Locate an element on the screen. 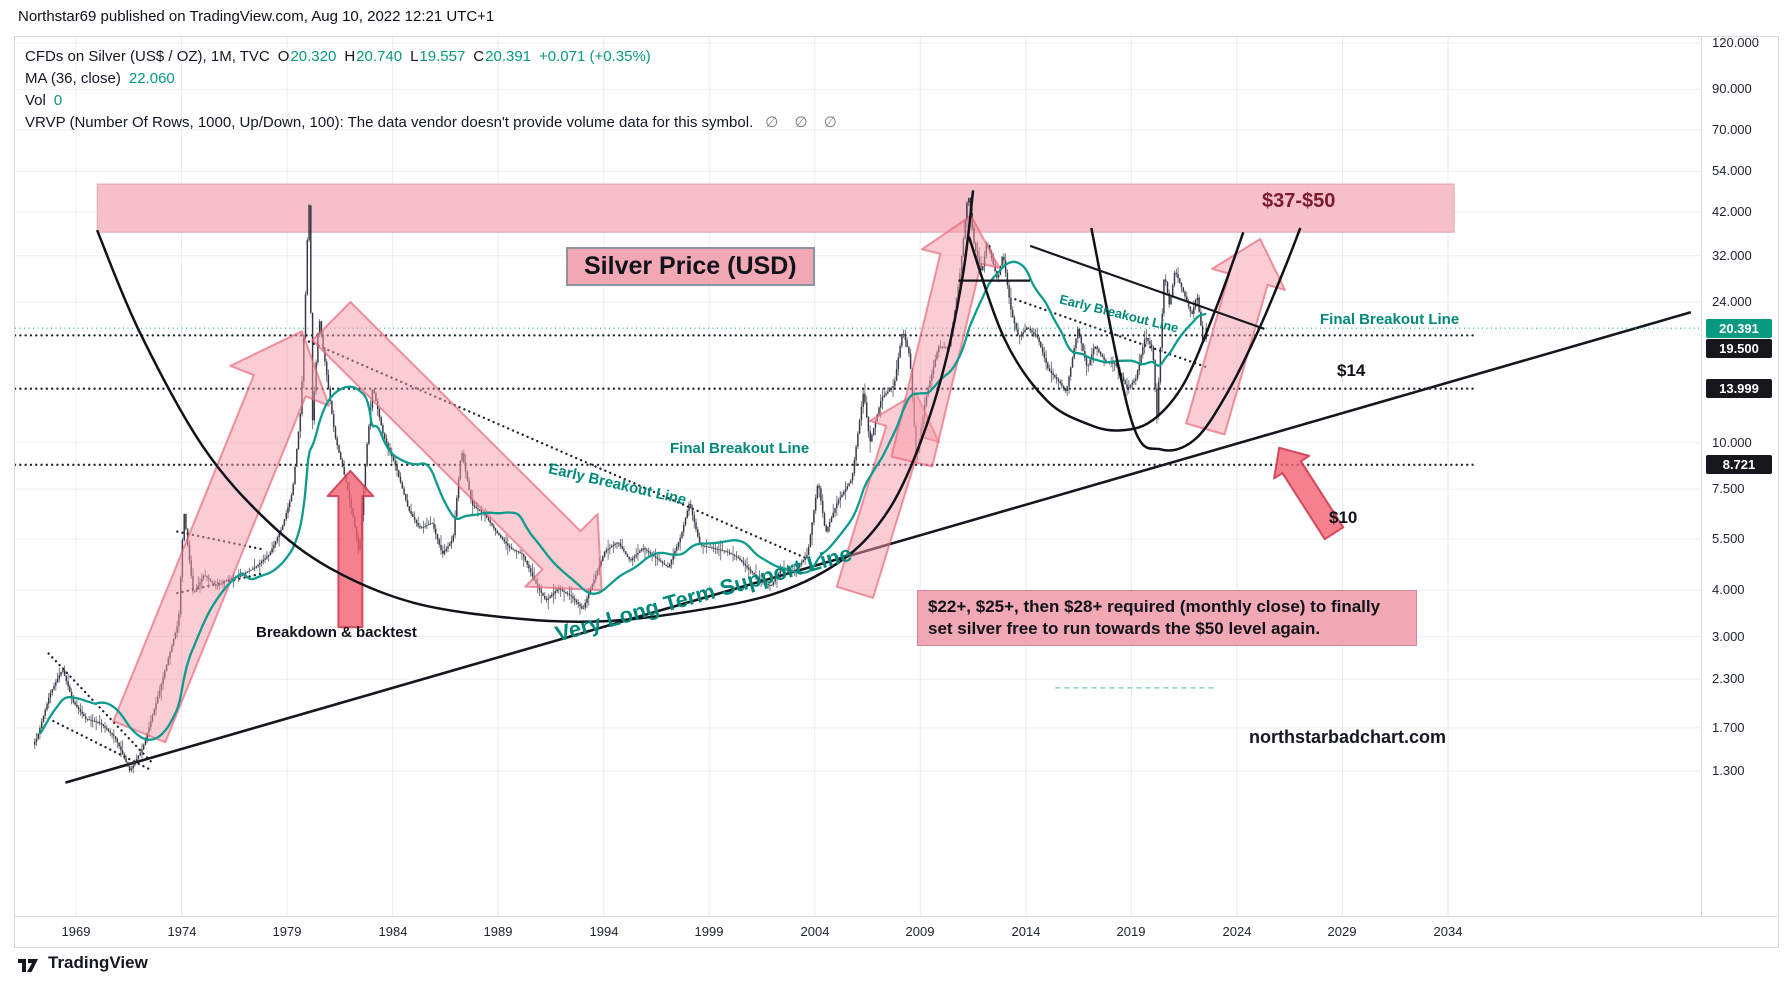  empty-set-icons: ∅ ∅ ∅ is located at coordinates (804, 122).